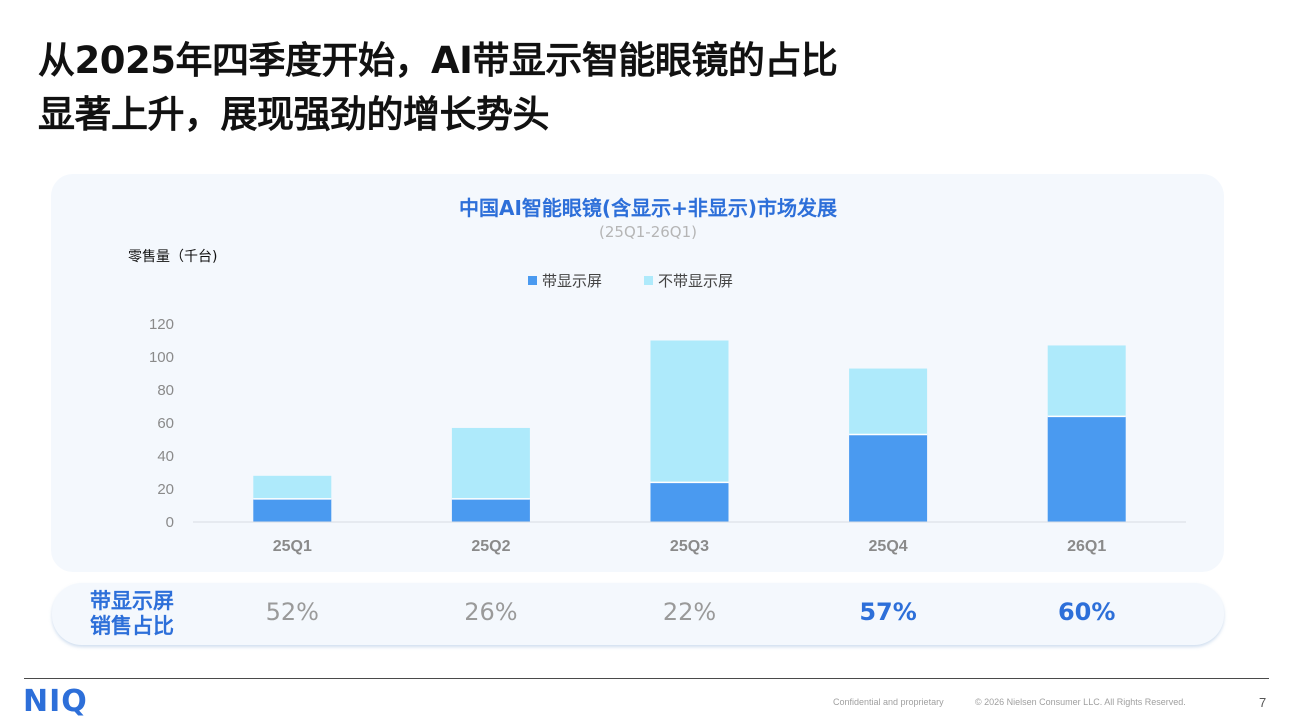 This screenshot has height=721, width=1296. What do you see at coordinates (490, 463) in the screenshot?
I see `bar-no-display-25Q2` at bounding box center [490, 463].